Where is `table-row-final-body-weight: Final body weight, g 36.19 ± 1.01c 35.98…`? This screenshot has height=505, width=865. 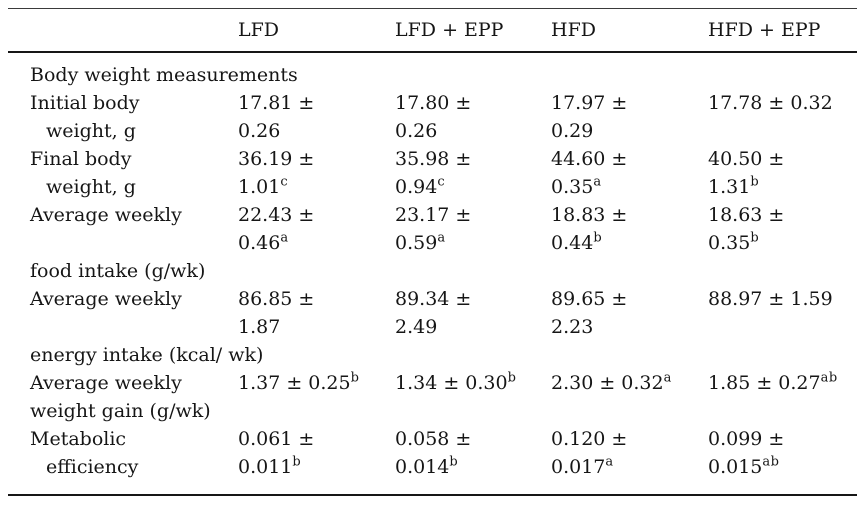
table-row-final-body-weight: Final body weight, g 36.19 ± 1.01c 35.98… is located at coordinates (432, 173).